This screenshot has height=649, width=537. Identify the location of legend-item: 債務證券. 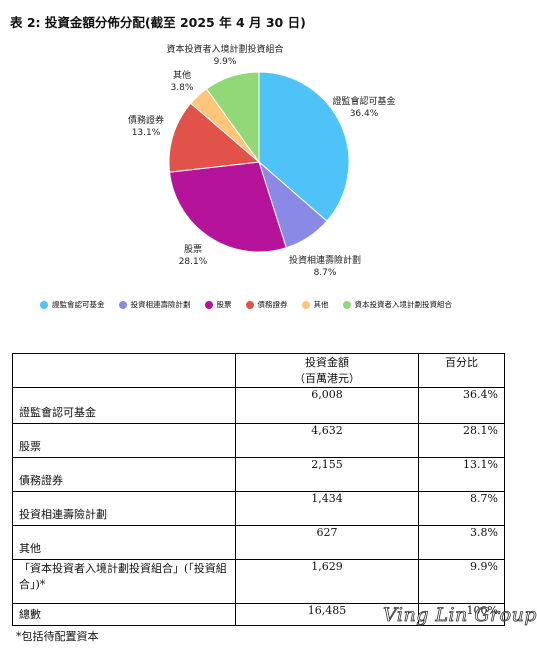
(266, 304).